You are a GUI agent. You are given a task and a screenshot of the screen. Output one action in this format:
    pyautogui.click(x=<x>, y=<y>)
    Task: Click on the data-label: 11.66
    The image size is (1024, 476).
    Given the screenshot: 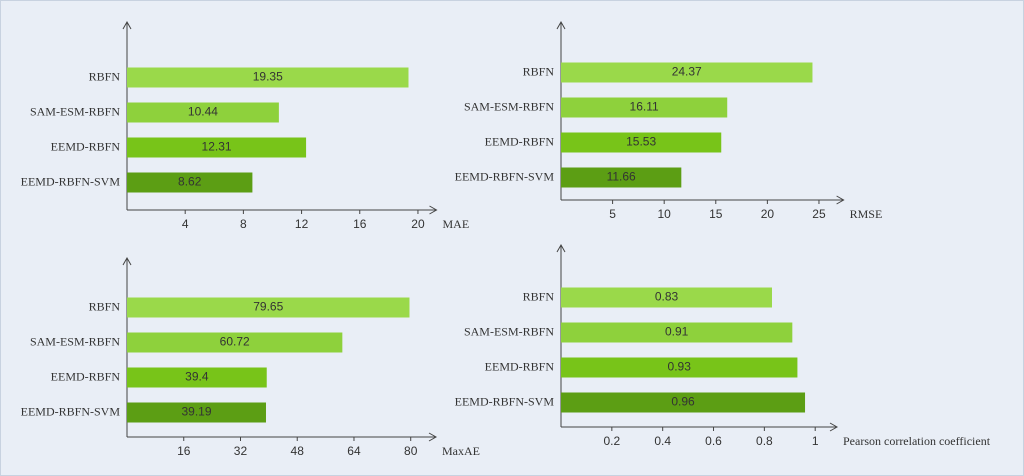 What is the action you would take?
    pyautogui.click(x=621, y=177)
    